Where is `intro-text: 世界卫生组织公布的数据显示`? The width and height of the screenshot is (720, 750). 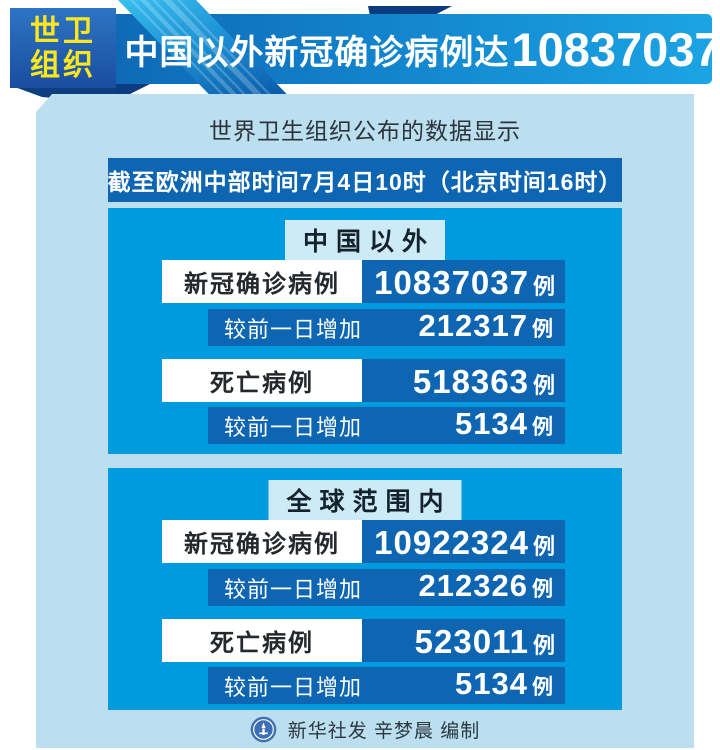 intro-text: 世界卫生组织公布的数据显示 is located at coordinates (365, 131).